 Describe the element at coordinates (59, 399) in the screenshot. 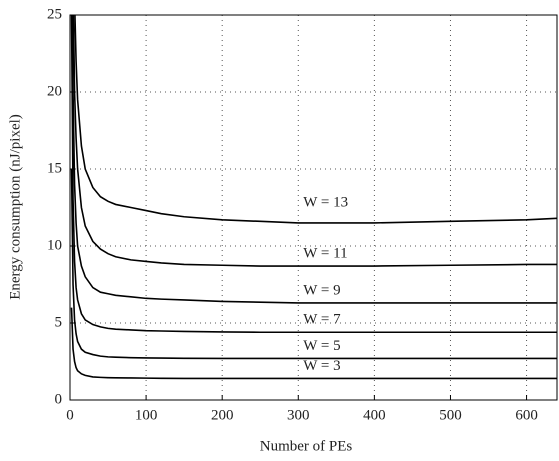

I see `y-tick-label: 0` at that location.